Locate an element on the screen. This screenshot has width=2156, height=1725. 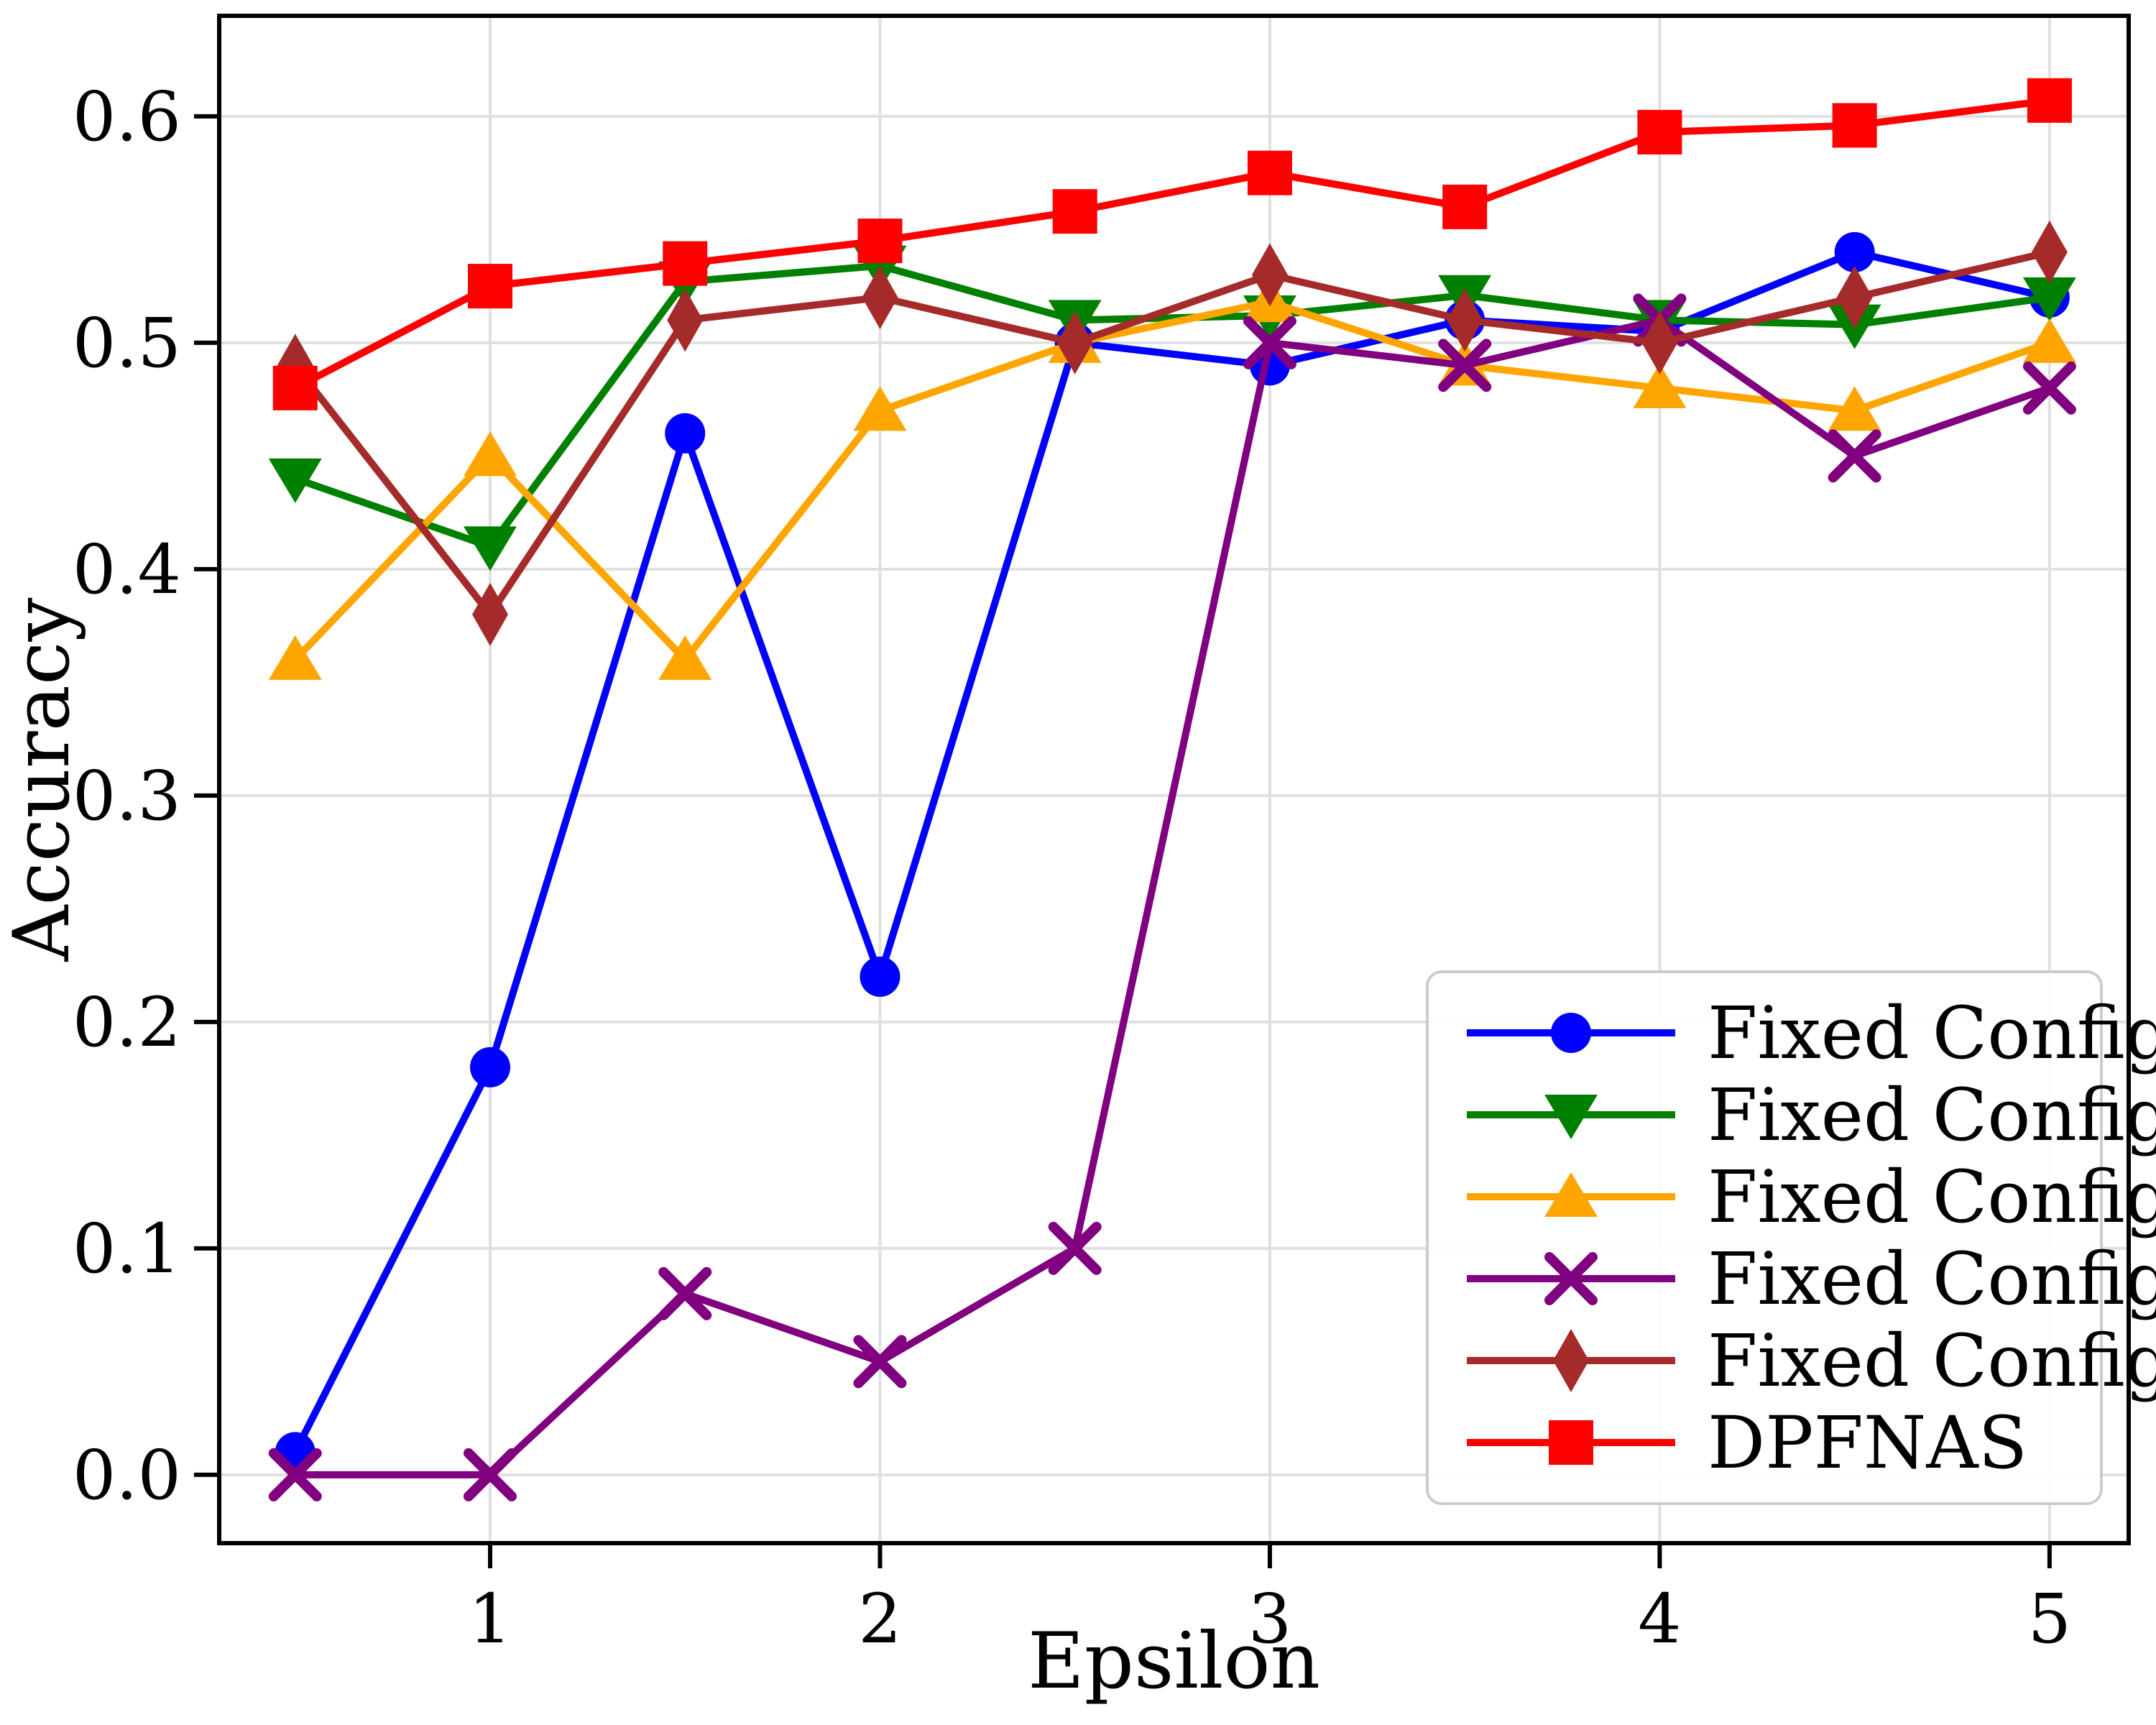
y-tick-label: 0.5 is located at coordinates (127, 343).